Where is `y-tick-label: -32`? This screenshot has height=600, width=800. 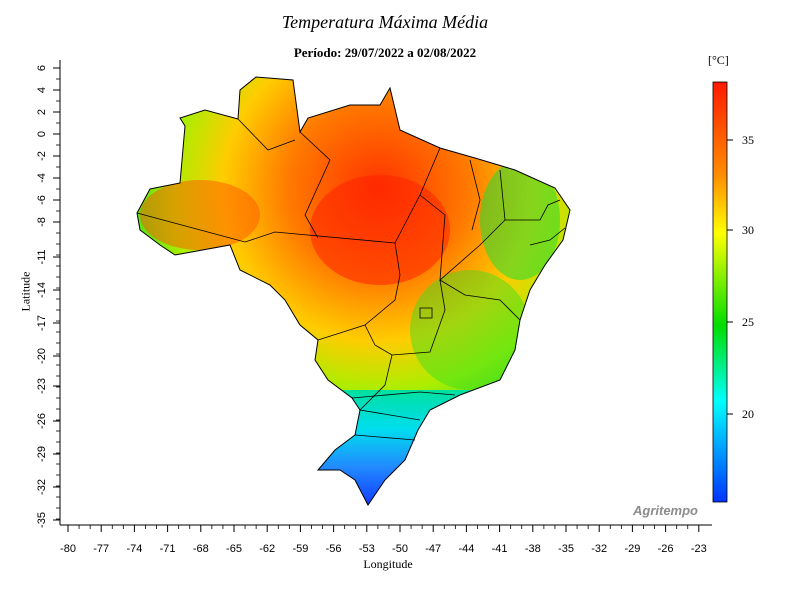 y-tick-label: -32 is located at coordinates (42, 487).